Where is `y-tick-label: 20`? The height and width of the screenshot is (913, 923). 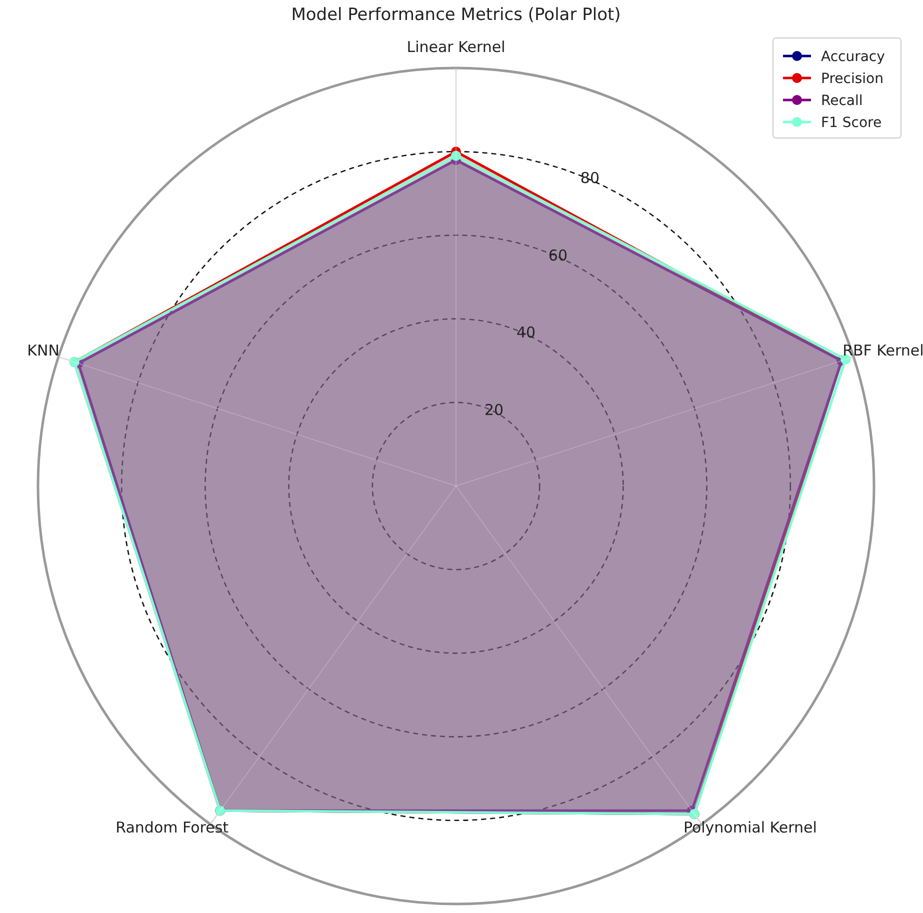
y-tick-label: 20 is located at coordinates (494, 409).